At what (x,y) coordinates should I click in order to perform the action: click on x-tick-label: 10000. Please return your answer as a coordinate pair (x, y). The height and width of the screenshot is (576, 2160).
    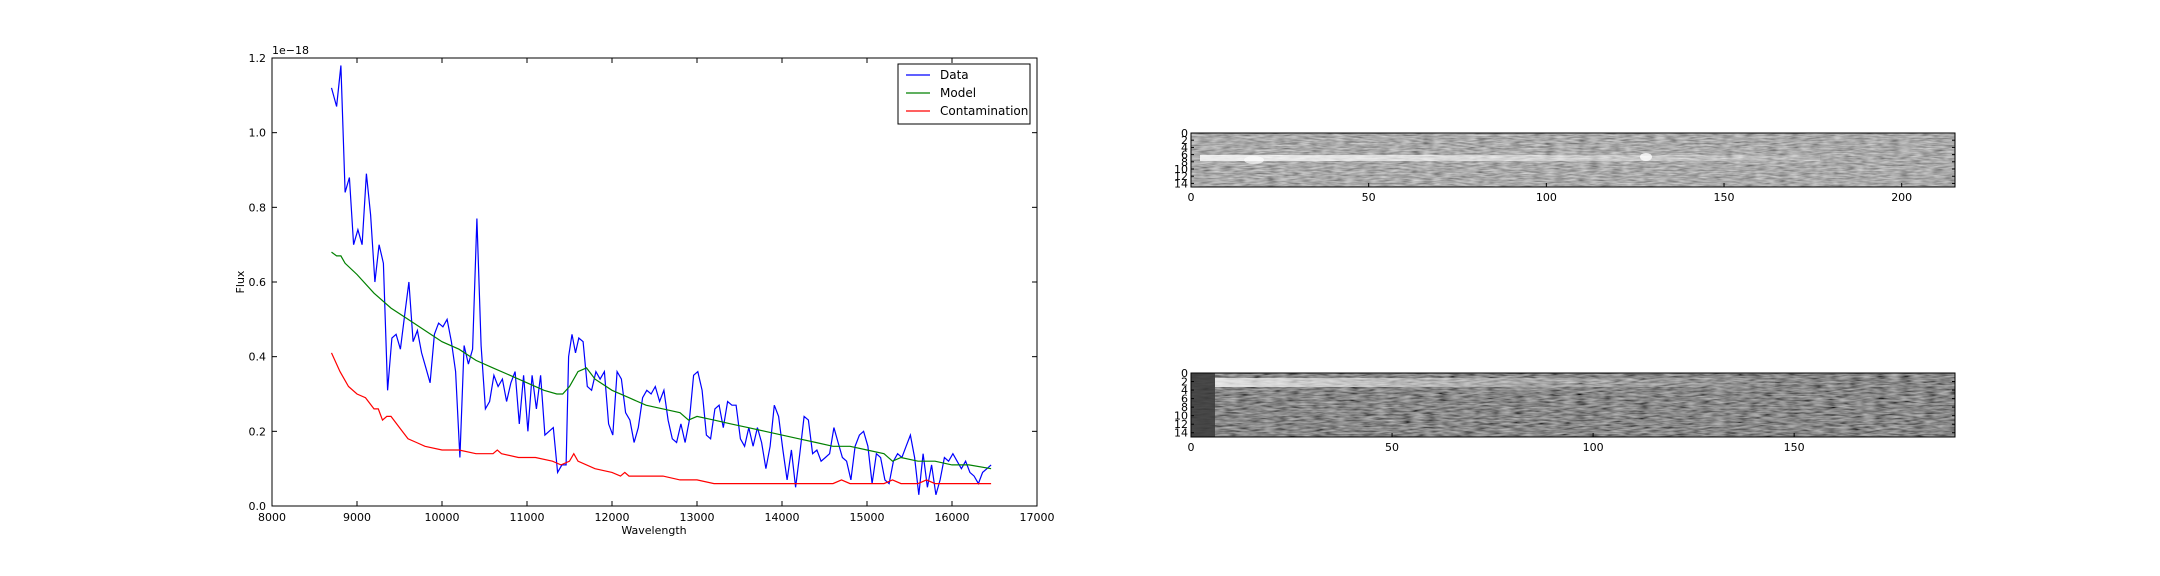
    Looking at the image, I should click on (442, 517).